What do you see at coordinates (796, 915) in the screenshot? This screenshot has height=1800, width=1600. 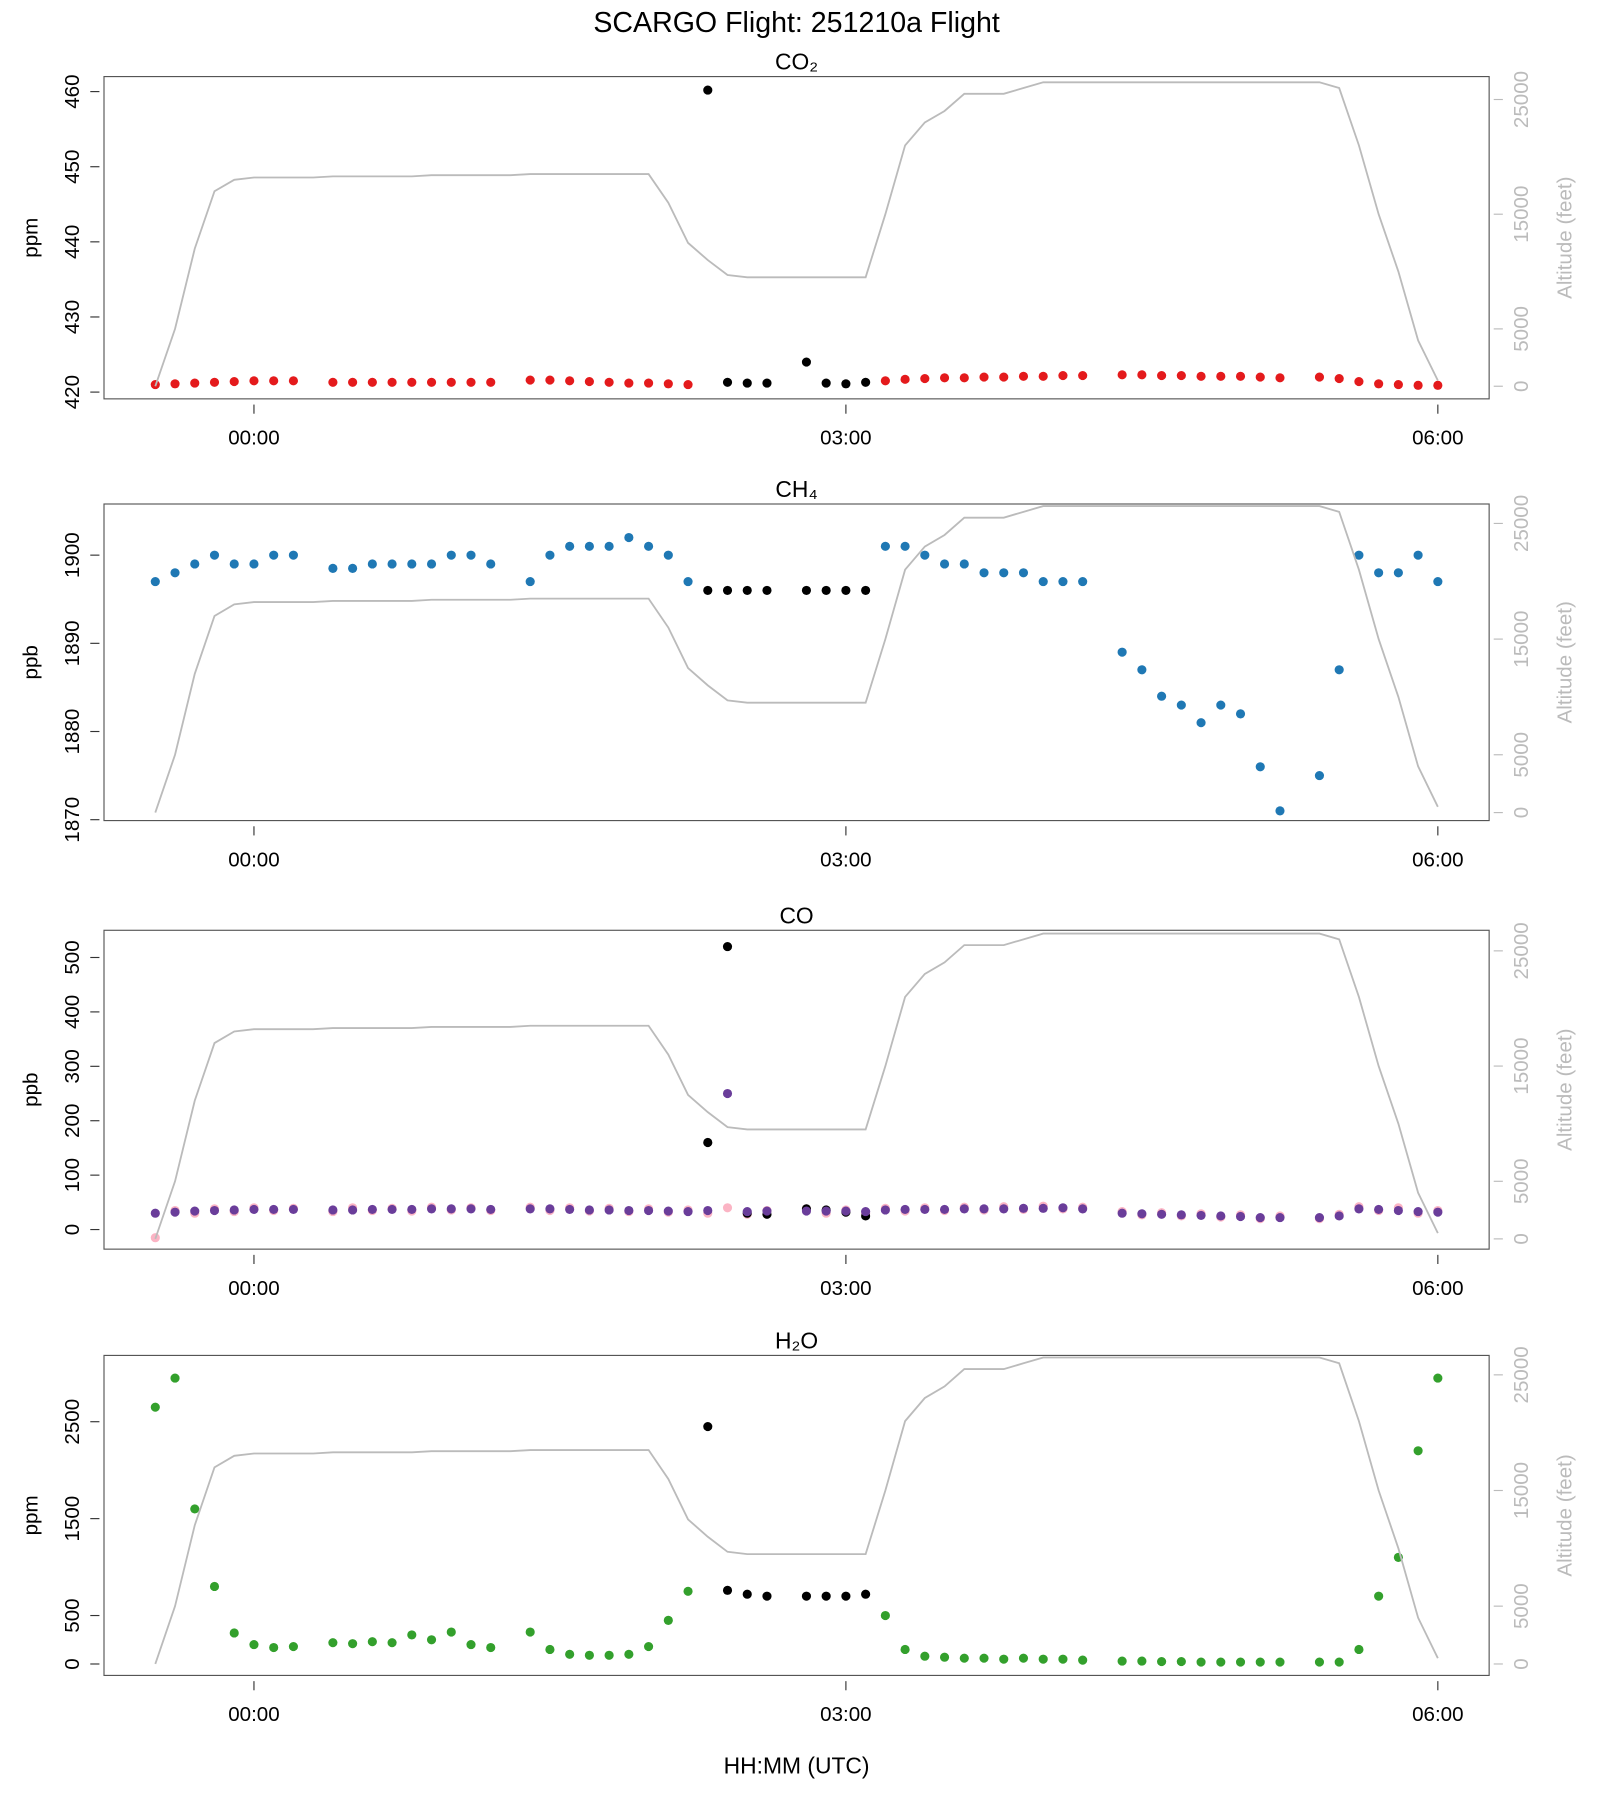 I see `panel-title: CO` at bounding box center [796, 915].